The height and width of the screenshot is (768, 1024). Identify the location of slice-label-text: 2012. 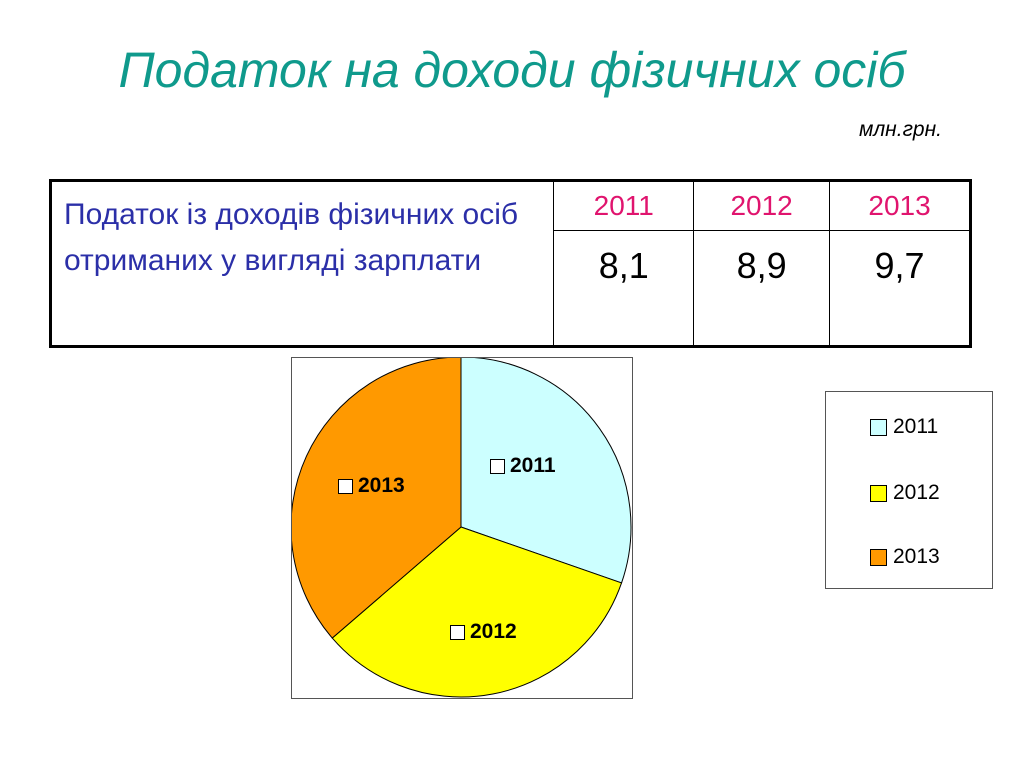
(493, 631).